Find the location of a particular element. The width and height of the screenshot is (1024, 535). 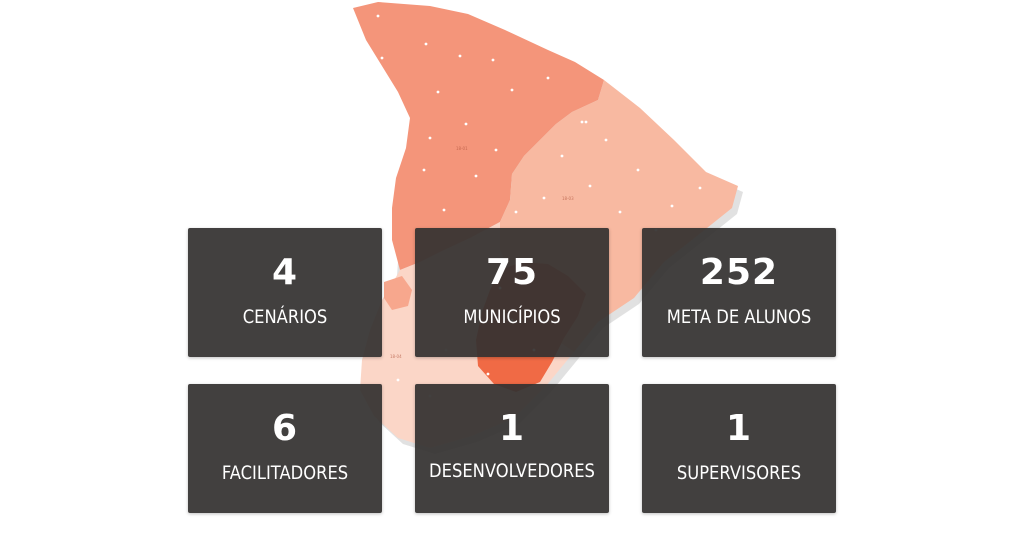

stat-card-facilitadores: 6 FACILITADORES is located at coordinates (285, 448).